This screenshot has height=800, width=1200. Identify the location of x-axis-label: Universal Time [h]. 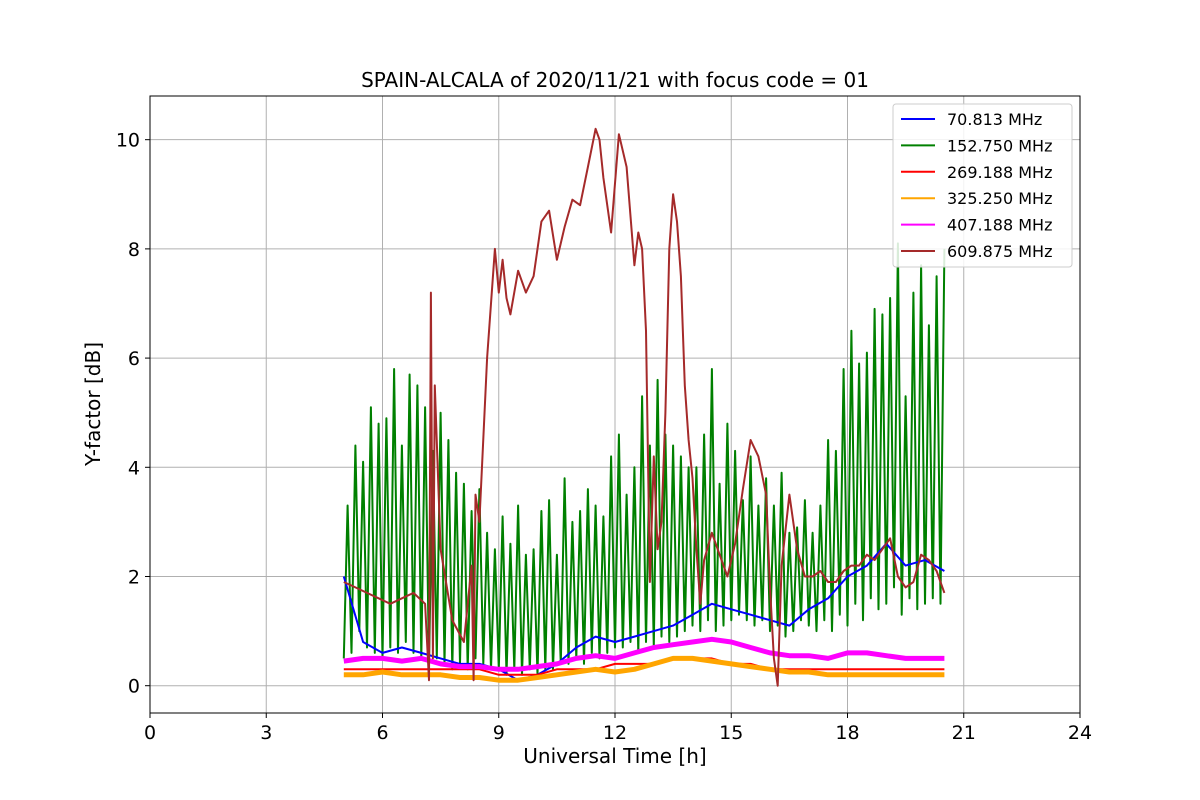
(614, 756).